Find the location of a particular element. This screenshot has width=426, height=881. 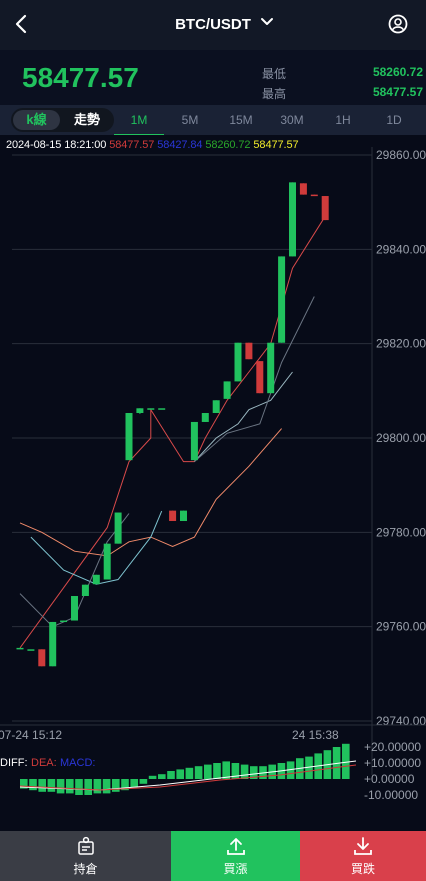

y-tick-label: 29780.00 is located at coordinates (401, 532).